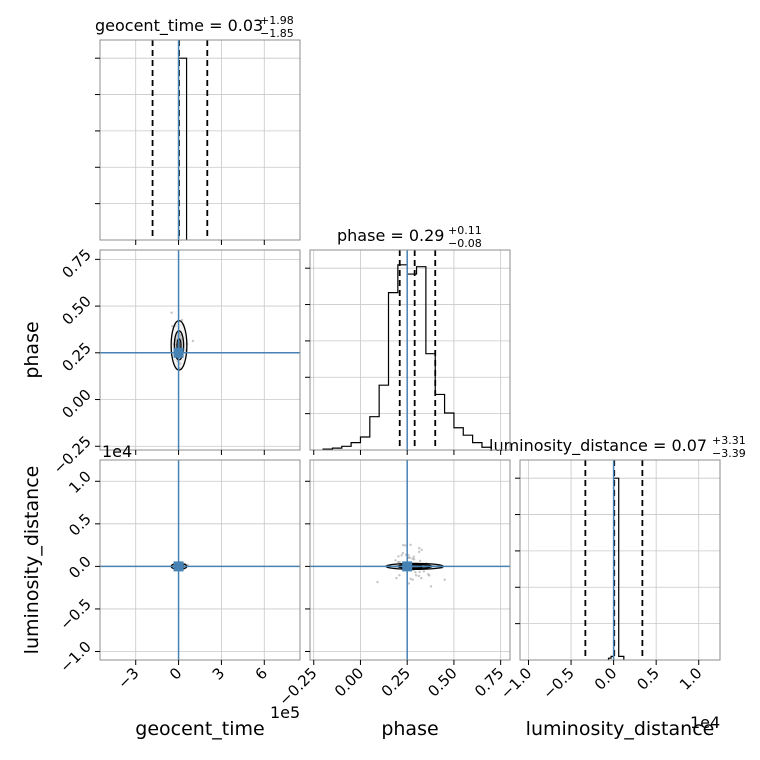 This screenshot has height=760, width=760. Describe the element at coordinates (620, 729) in the screenshot. I see `xlabel-luminosity-distance: luminosity_distance` at that location.